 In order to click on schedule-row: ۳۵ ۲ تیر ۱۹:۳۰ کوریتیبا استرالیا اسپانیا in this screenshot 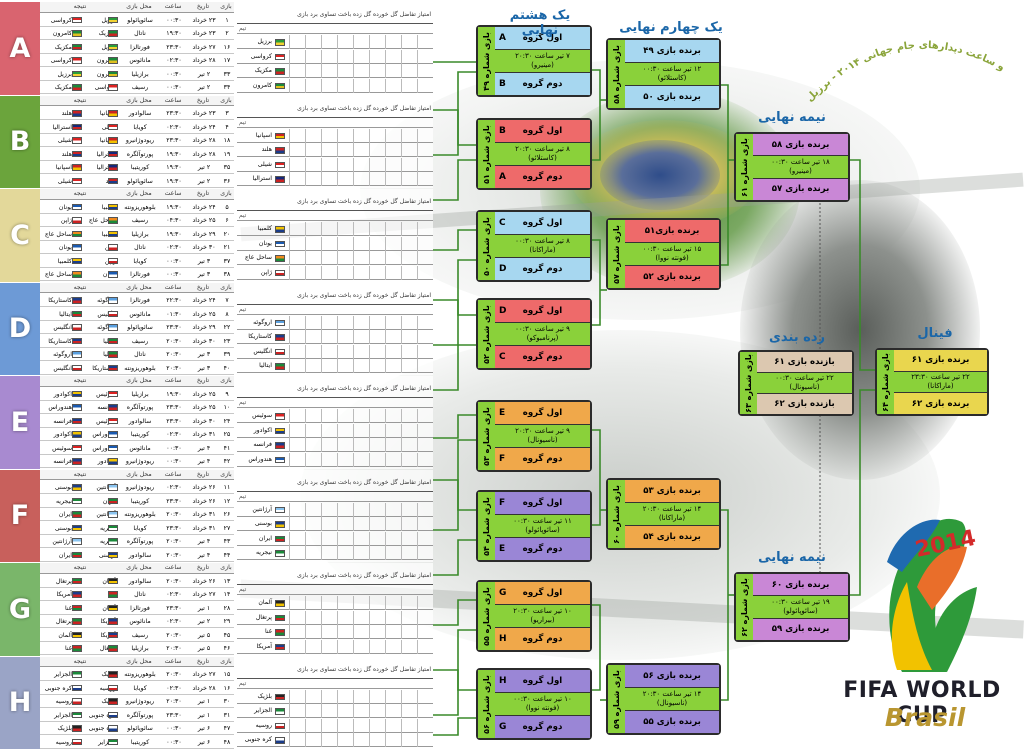, I will do `click(137, 167)`.